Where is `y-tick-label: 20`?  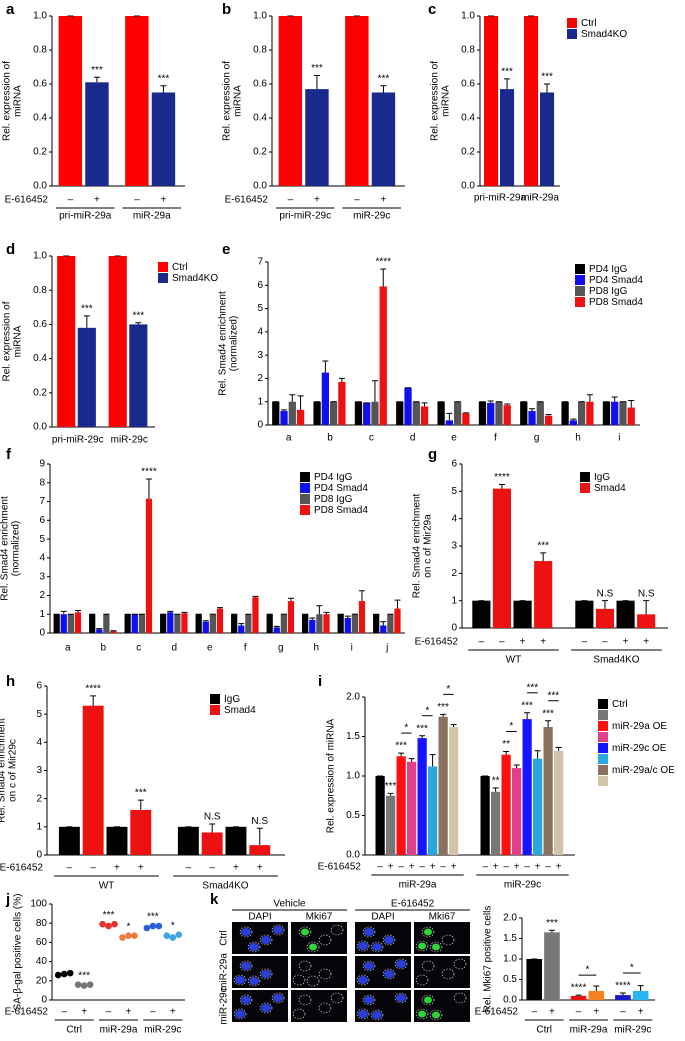
y-tick-label: 20 is located at coordinates (42, 980).